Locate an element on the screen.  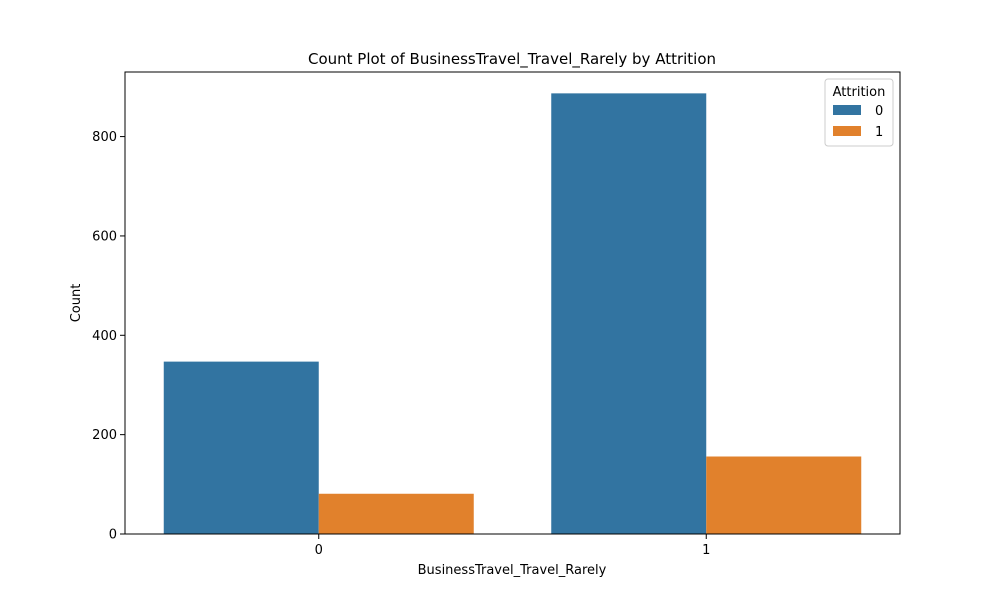
legend: Attrition 0 1 is located at coordinates (859, 112).